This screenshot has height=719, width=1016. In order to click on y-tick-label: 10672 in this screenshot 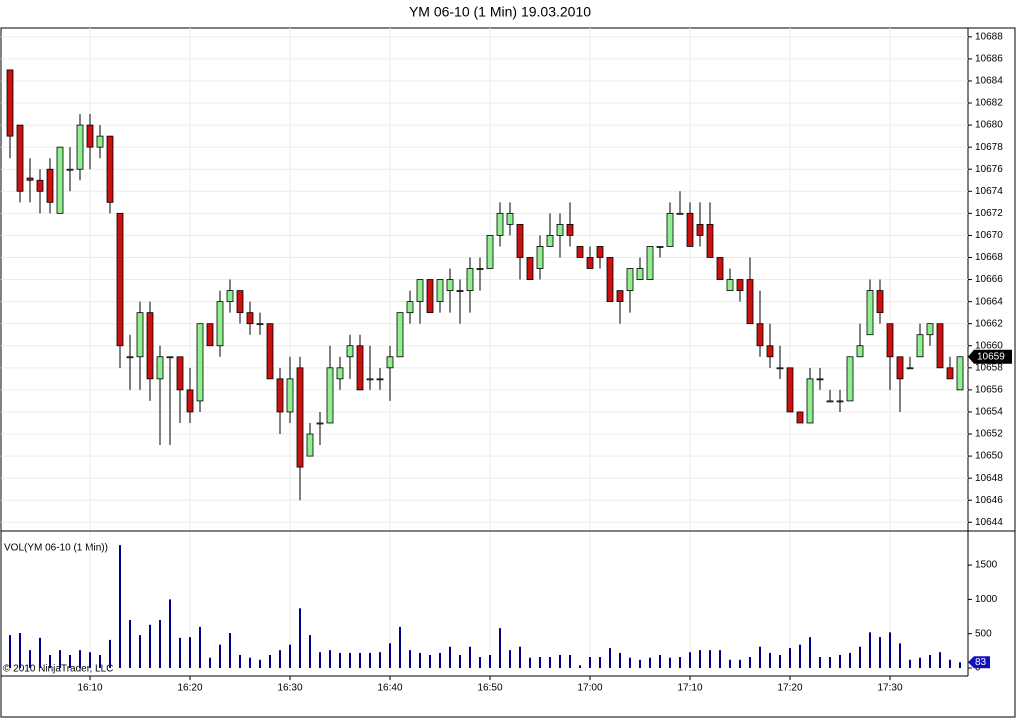, I will do `click(989, 213)`.